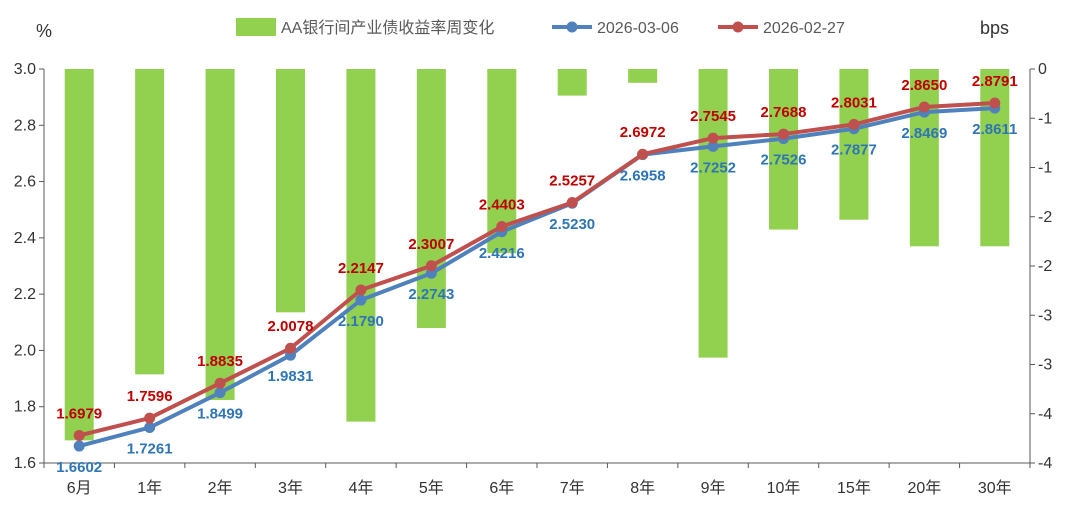 Image resolution: width=1080 pixels, height=512 pixels. I want to click on right-axis-unit: bps, so click(994, 28).